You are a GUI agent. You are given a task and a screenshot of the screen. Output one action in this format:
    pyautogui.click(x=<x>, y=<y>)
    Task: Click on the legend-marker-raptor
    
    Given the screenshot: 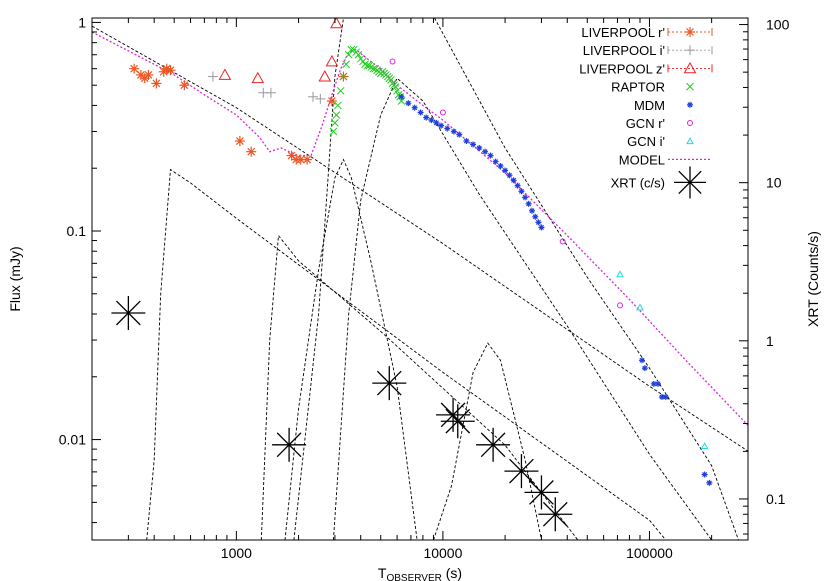 What is the action you would take?
    pyautogui.click(x=690, y=86)
    